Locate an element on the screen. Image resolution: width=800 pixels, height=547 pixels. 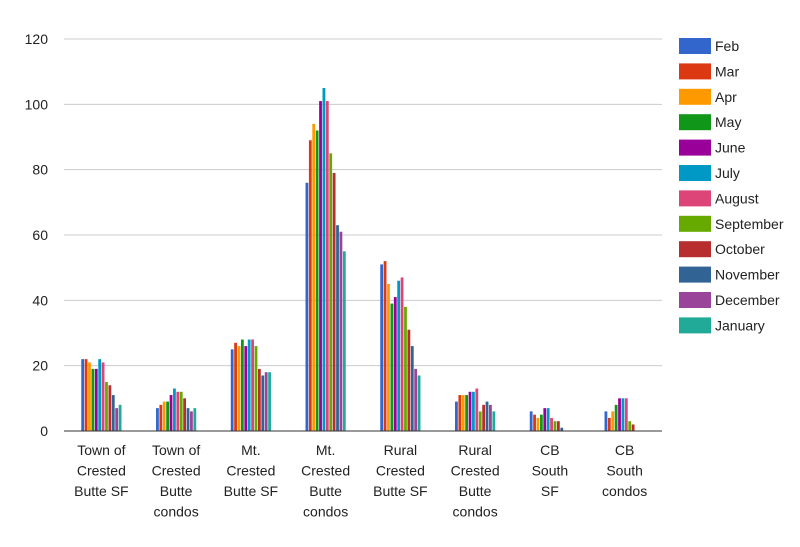
legend-item: July is located at coordinates (709, 173).